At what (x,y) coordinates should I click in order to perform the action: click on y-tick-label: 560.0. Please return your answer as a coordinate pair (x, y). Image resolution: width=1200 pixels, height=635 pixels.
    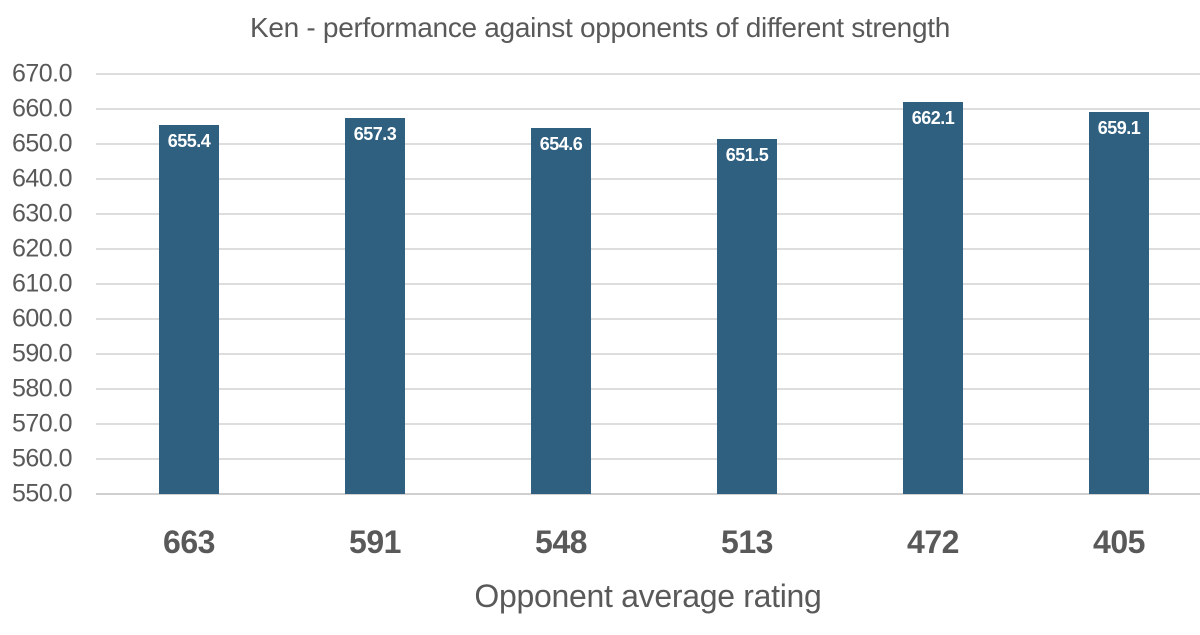
    Looking at the image, I should click on (42, 458).